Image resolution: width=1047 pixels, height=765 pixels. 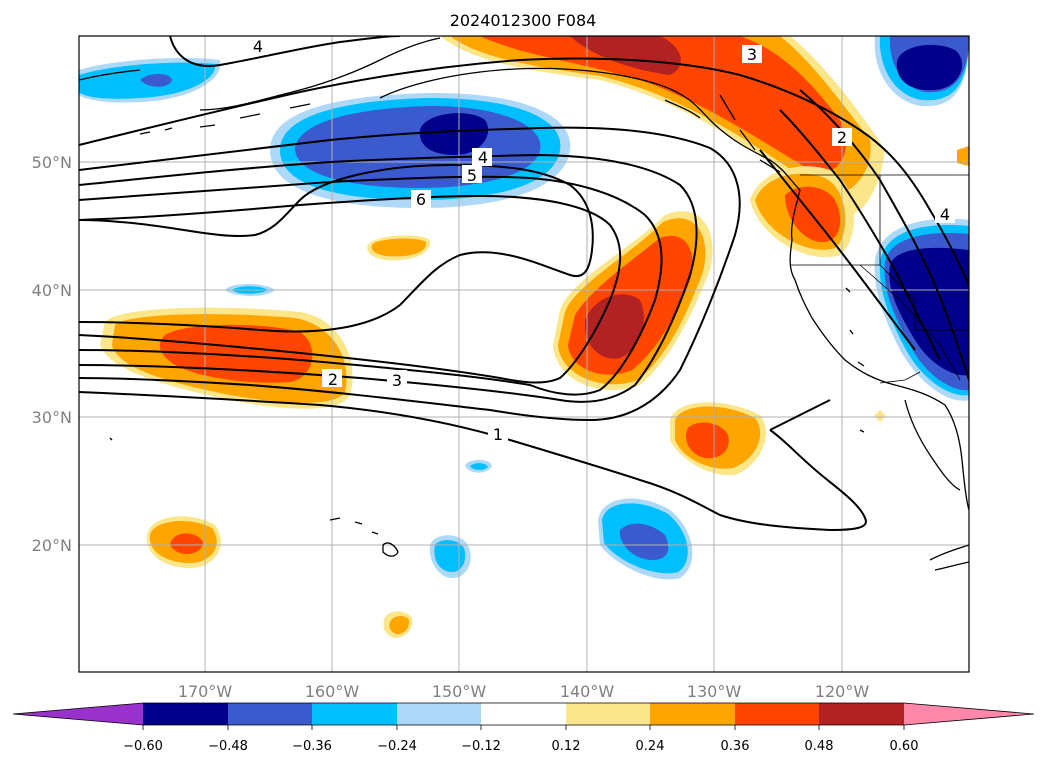 I want to click on anomaly-ne-corner-negative, so click(x=921, y=71).